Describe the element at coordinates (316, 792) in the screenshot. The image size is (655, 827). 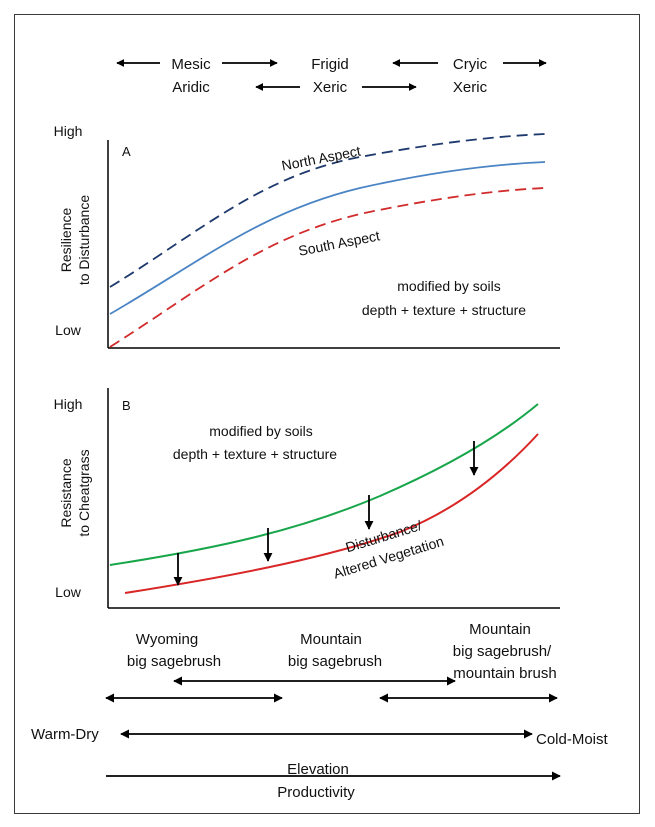
I see `gradient-productivity: Productivity` at that location.